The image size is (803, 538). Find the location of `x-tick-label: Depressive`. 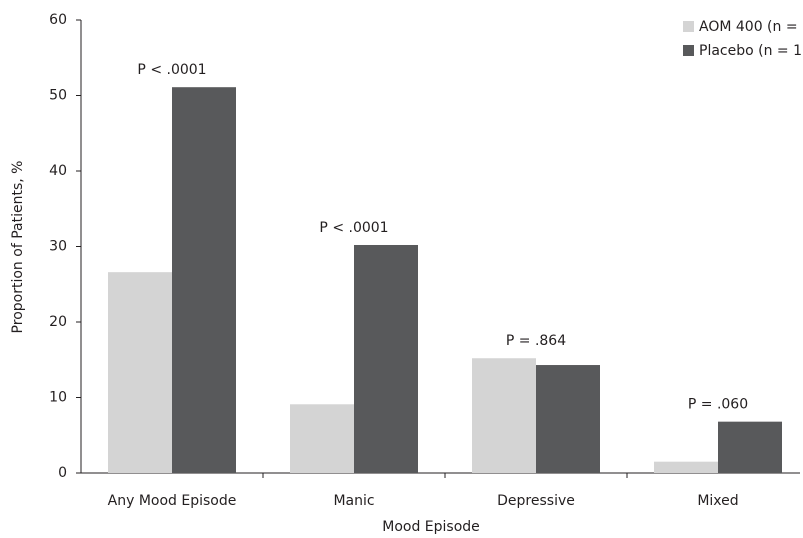

x-tick-label: Depressive is located at coordinates (536, 501).